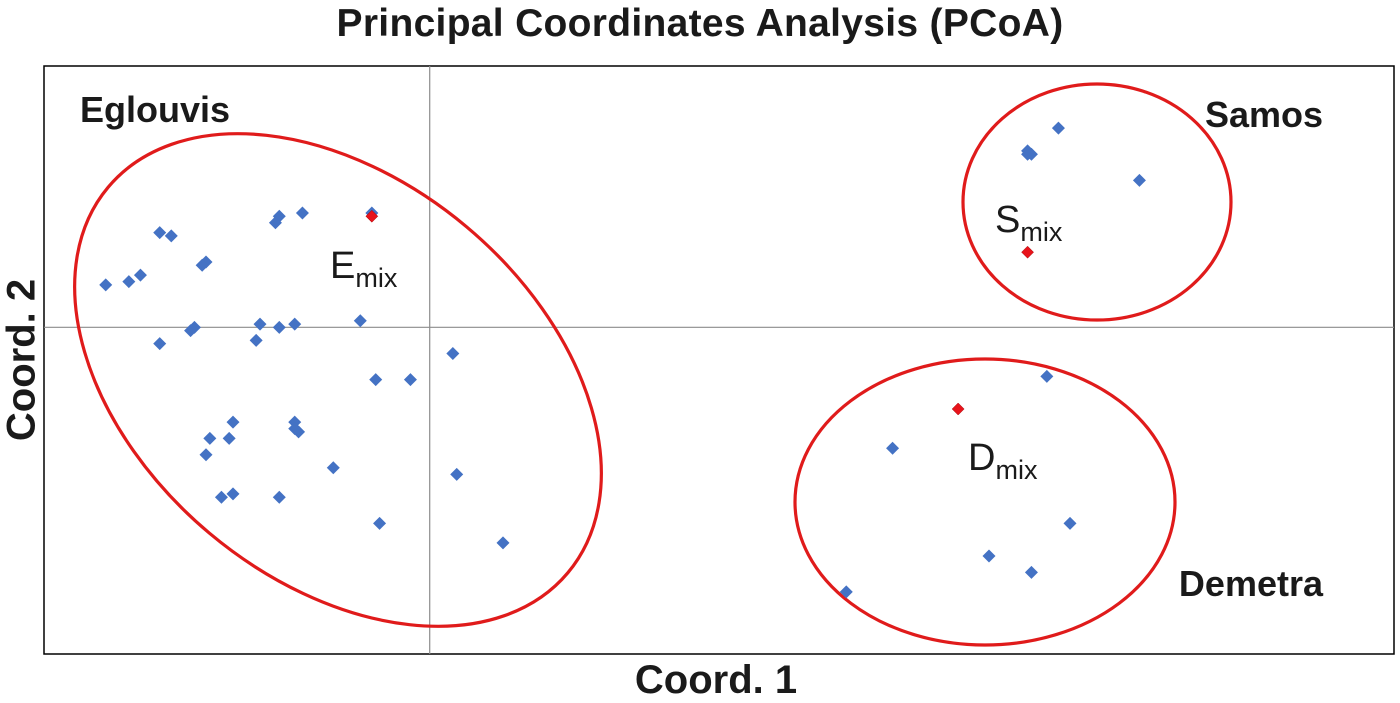  Describe the element at coordinates (364, 269) in the screenshot. I see `eglouvis-mix-label: Emix` at that location.